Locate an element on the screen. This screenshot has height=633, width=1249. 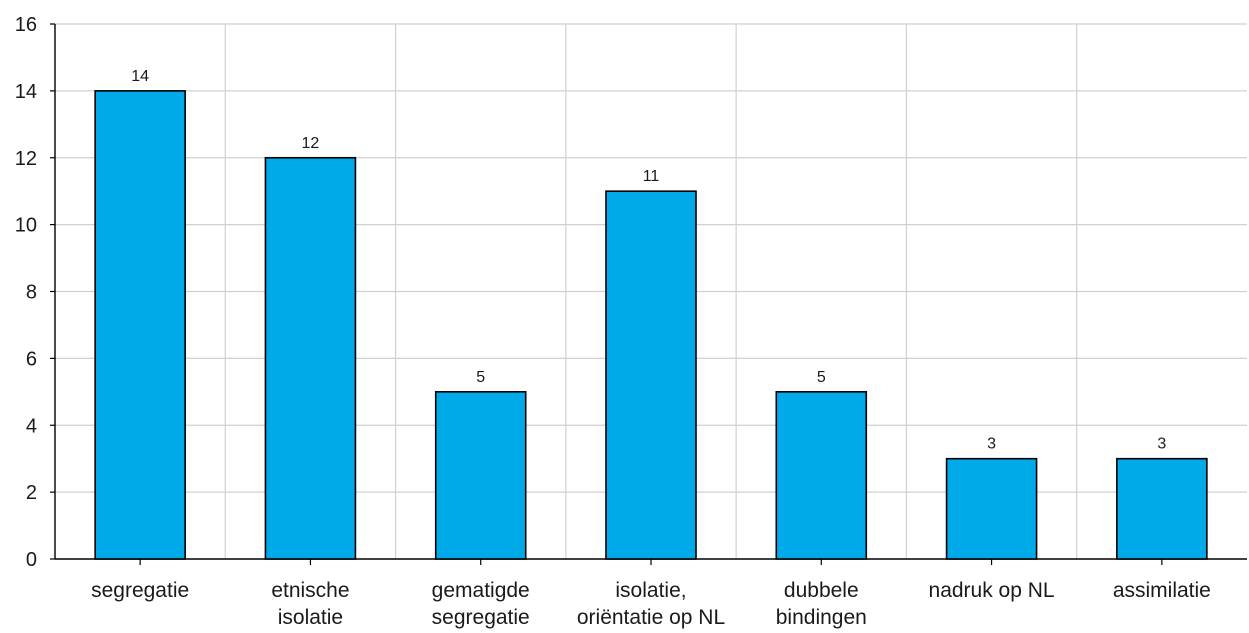
data-label: 11 is located at coordinates (651, 176).